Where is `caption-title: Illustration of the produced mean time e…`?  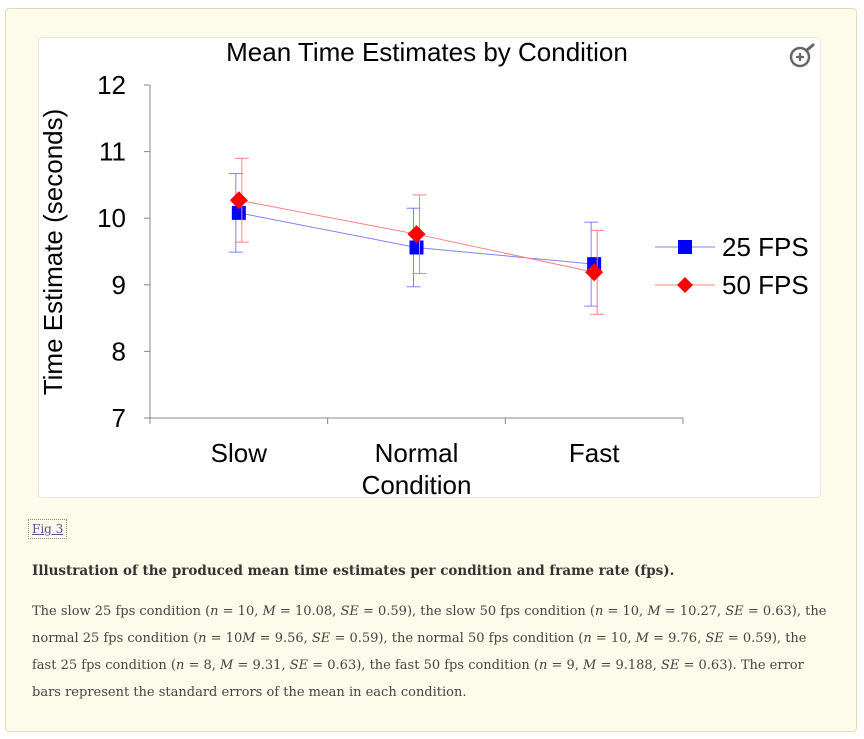 caption-title: Illustration of the produced mean time e… is located at coordinates (353, 571).